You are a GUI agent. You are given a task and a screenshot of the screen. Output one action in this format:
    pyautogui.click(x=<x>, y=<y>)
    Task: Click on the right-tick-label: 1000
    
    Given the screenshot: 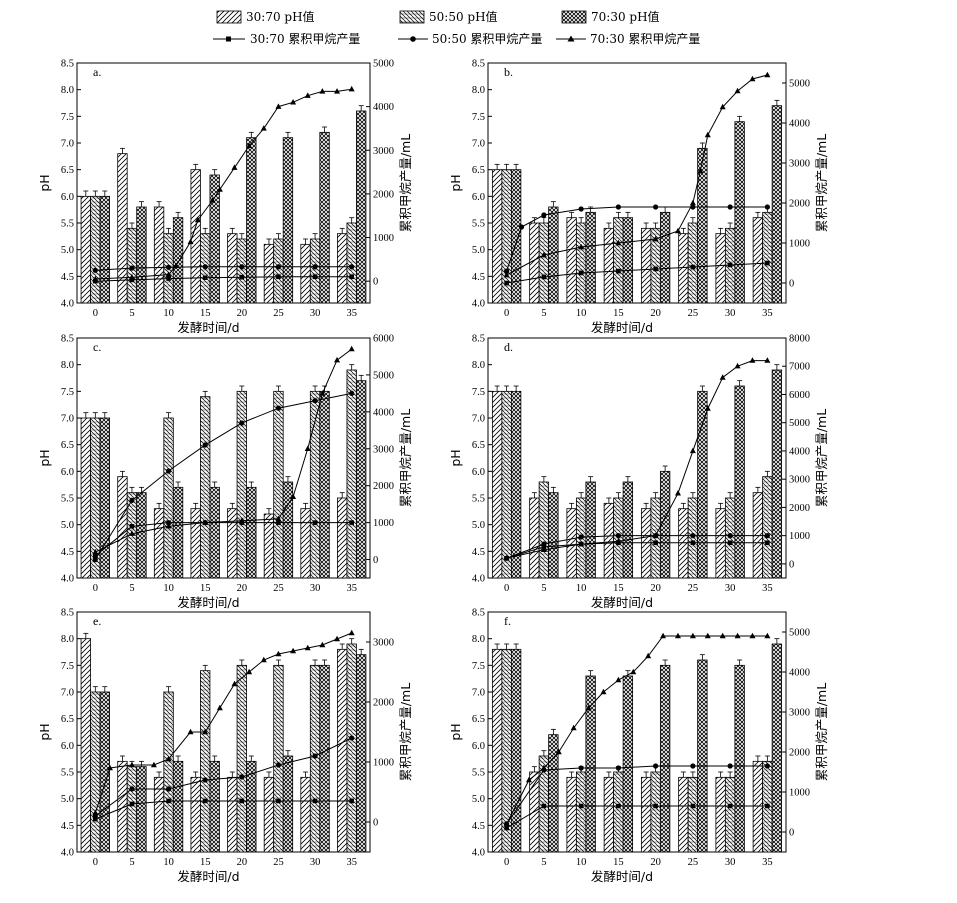 What is the action you would take?
    pyautogui.click(x=383, y=763)
    